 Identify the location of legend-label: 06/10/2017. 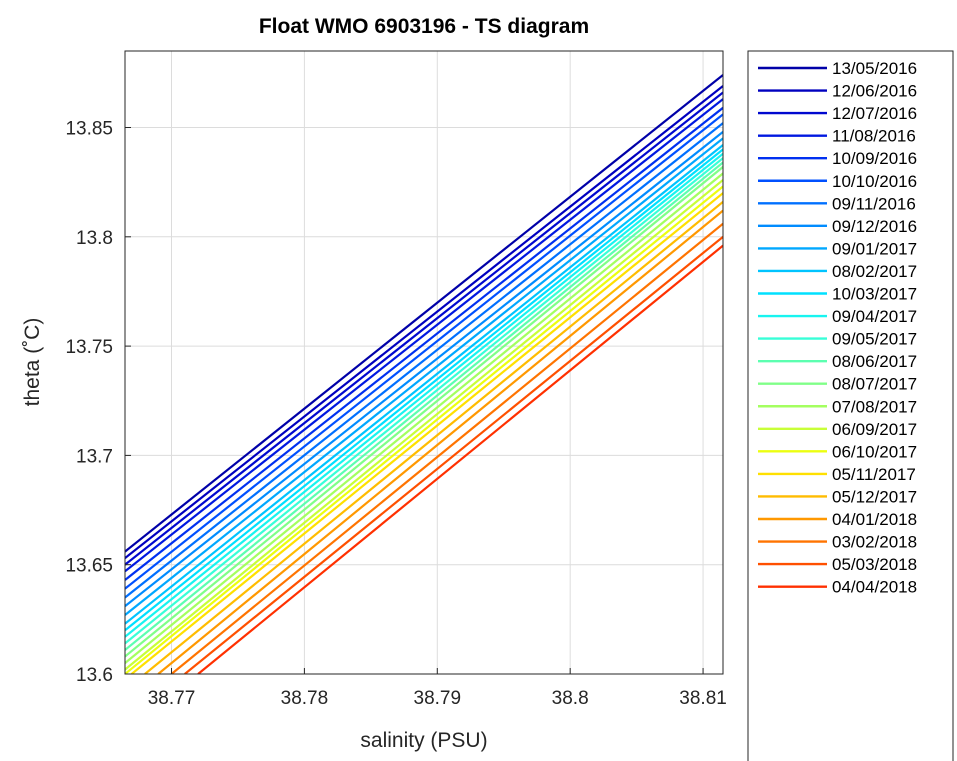
(874, 451).